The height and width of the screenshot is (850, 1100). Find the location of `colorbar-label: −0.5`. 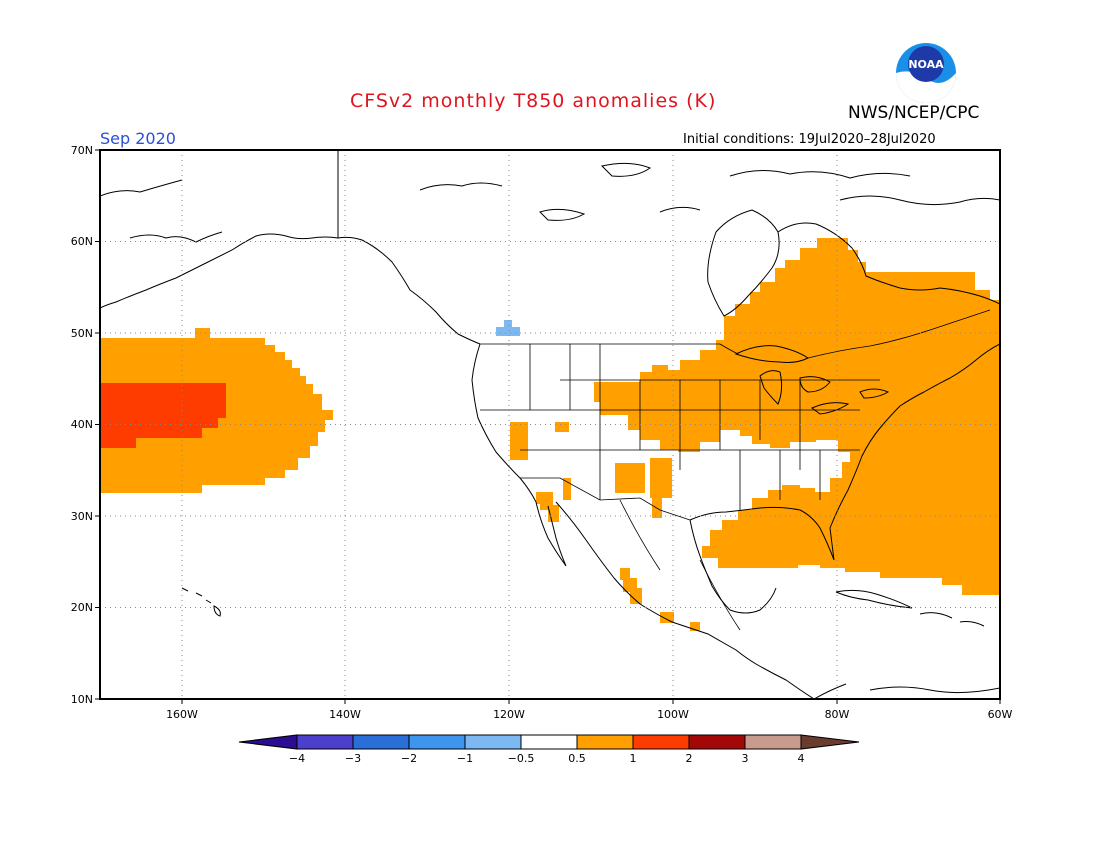

colorbar-label: −0.5 is located at coordinates (521, 758).